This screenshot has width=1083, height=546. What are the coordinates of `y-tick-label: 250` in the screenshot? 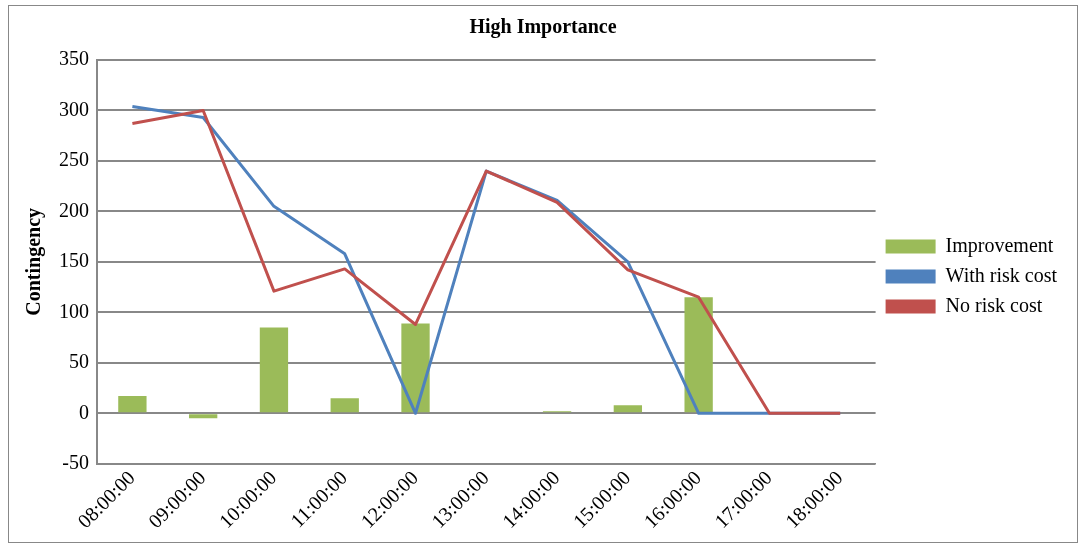 It's located at (74, 159).